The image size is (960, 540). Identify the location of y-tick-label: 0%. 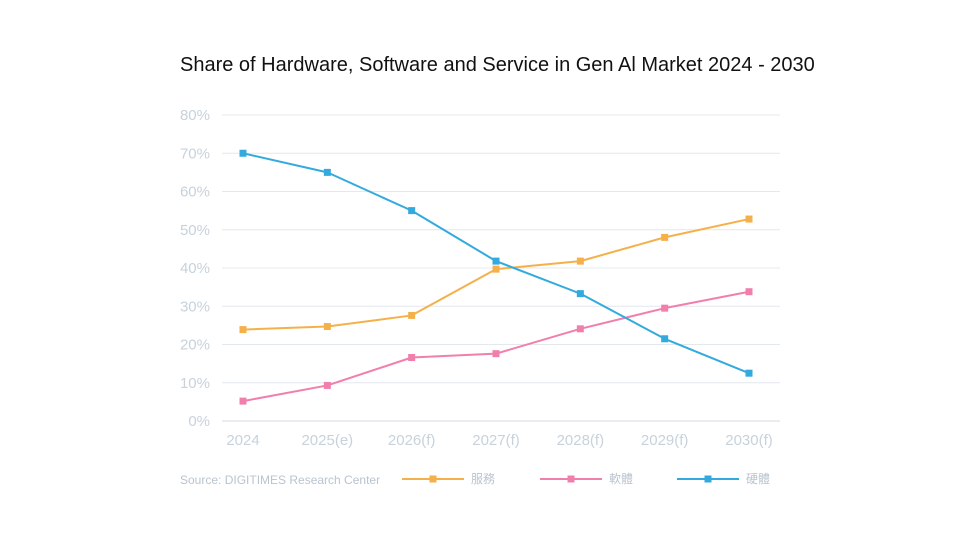
(199, 421).